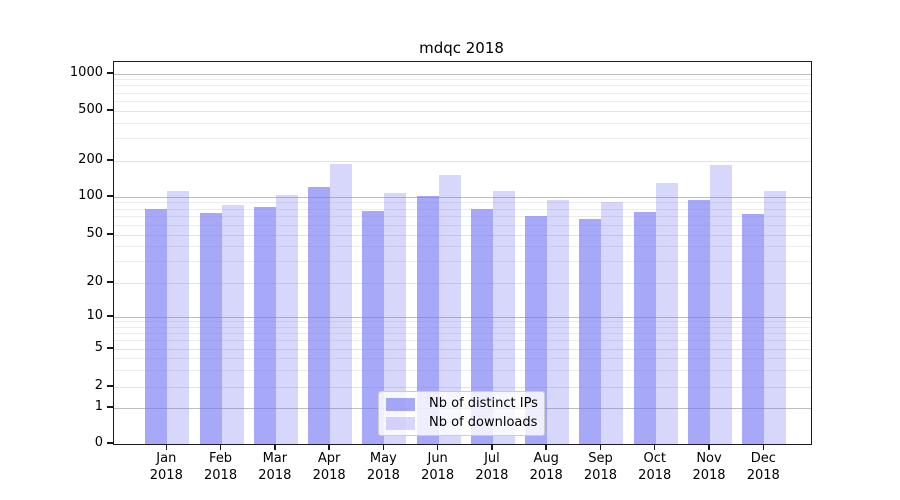 The height and width of the screenshot is (500, 900). I want to click on y-tick-label: 0, so click(98, 442).